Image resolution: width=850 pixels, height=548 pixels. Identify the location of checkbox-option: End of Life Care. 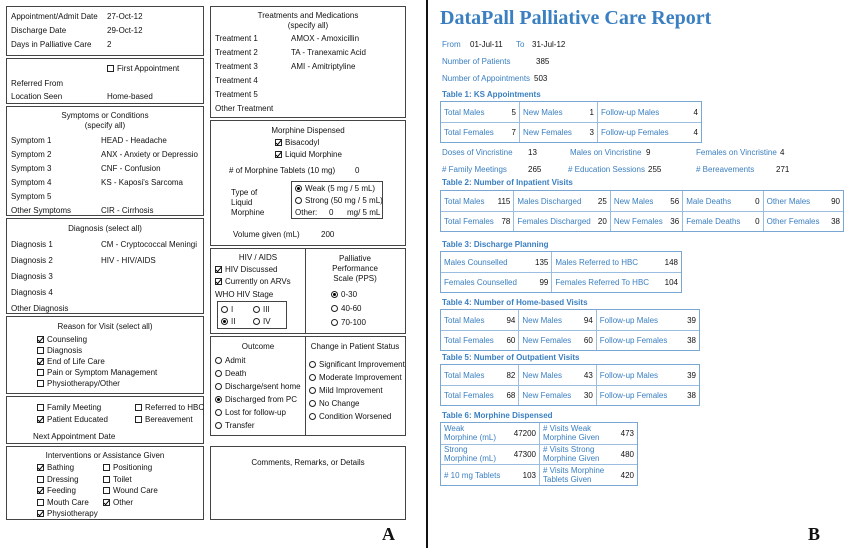
(71, 361).